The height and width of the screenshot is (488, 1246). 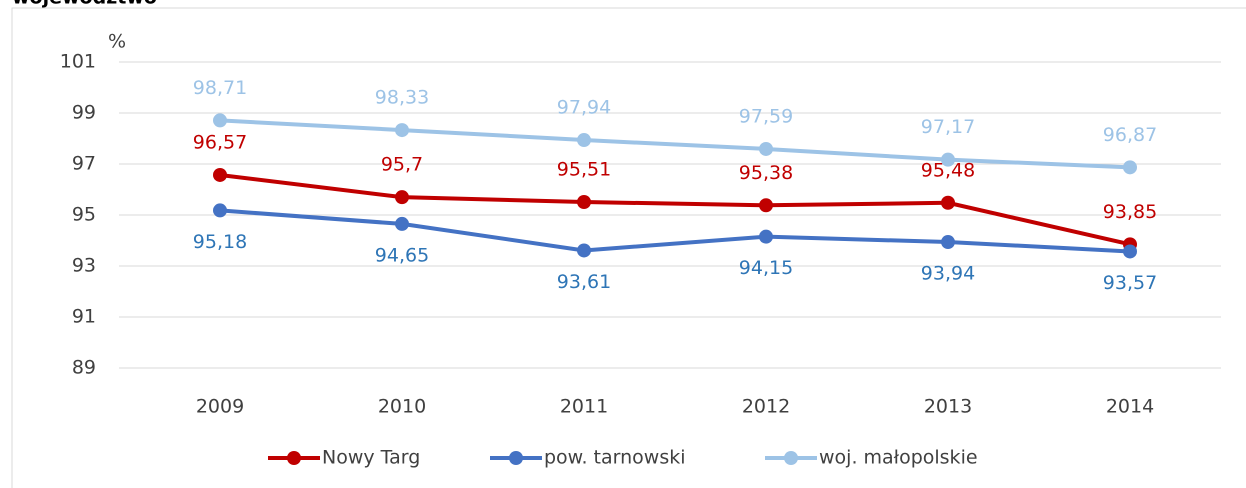 I want to click on data-label: 93,61, so click(x=584, y=282).